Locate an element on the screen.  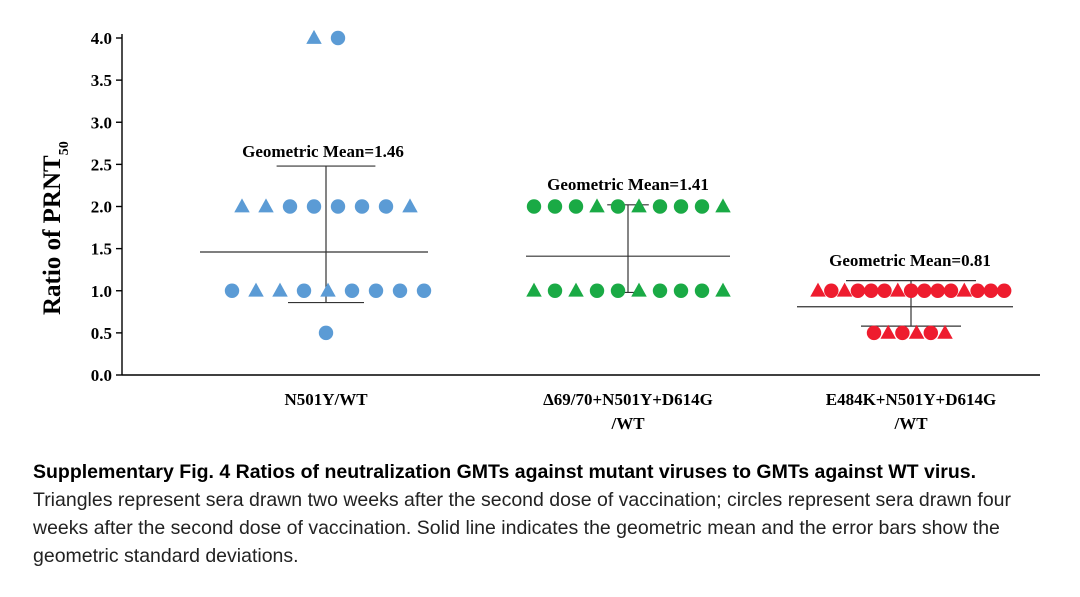
geometric-mean-label: Geometric Mean=1.41 is located at coordinates (628, 184).